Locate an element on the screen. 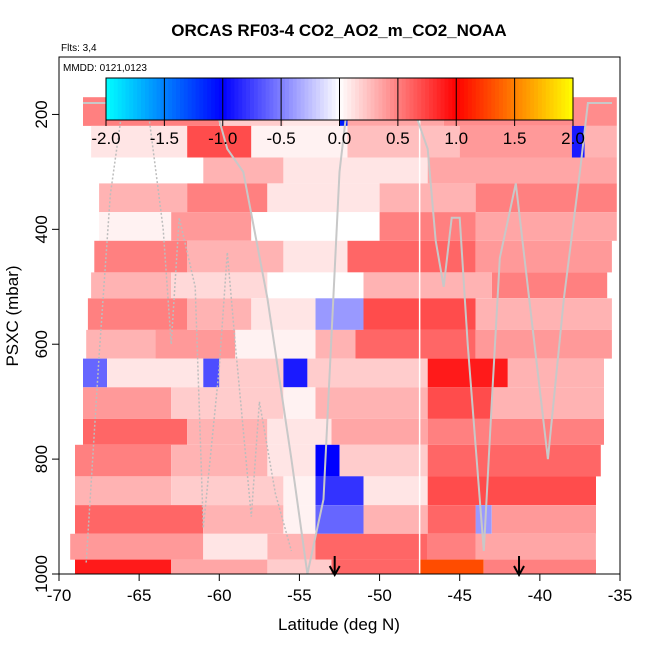 The height and width of the screenshot is (650, 650). chart-title: ORCAS RF03-4 CO2_AO2_m_CO2_NOAA is located at coordinates (338, 30).